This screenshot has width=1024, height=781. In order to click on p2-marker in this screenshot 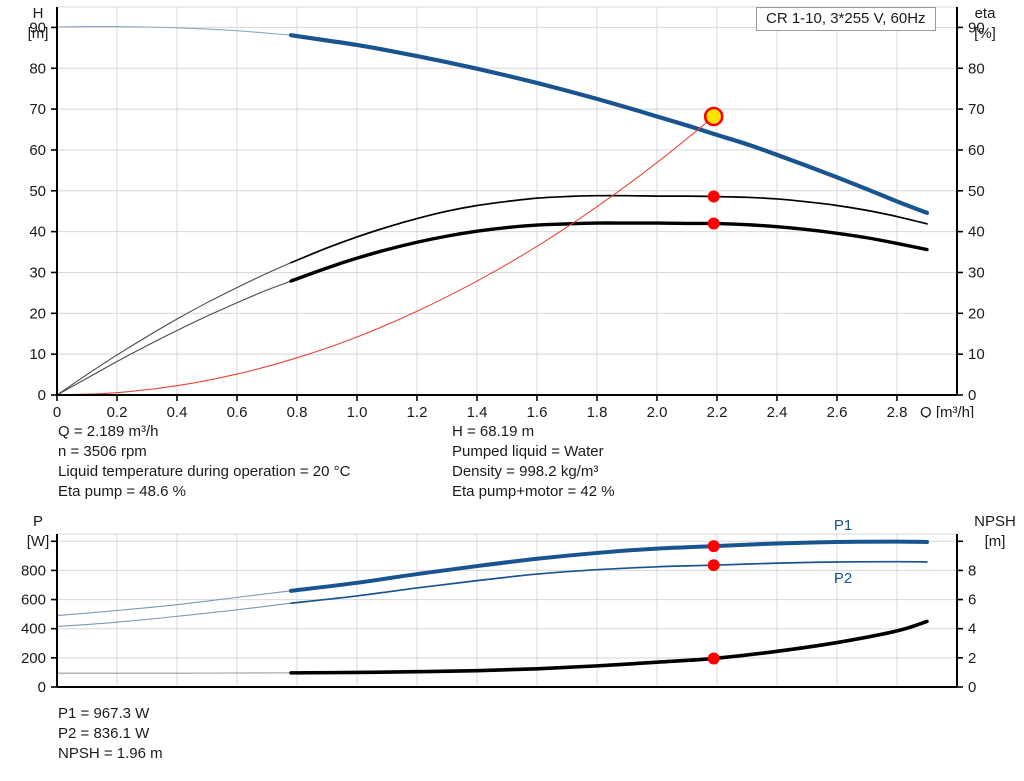, I will do `click(713, 565)`.